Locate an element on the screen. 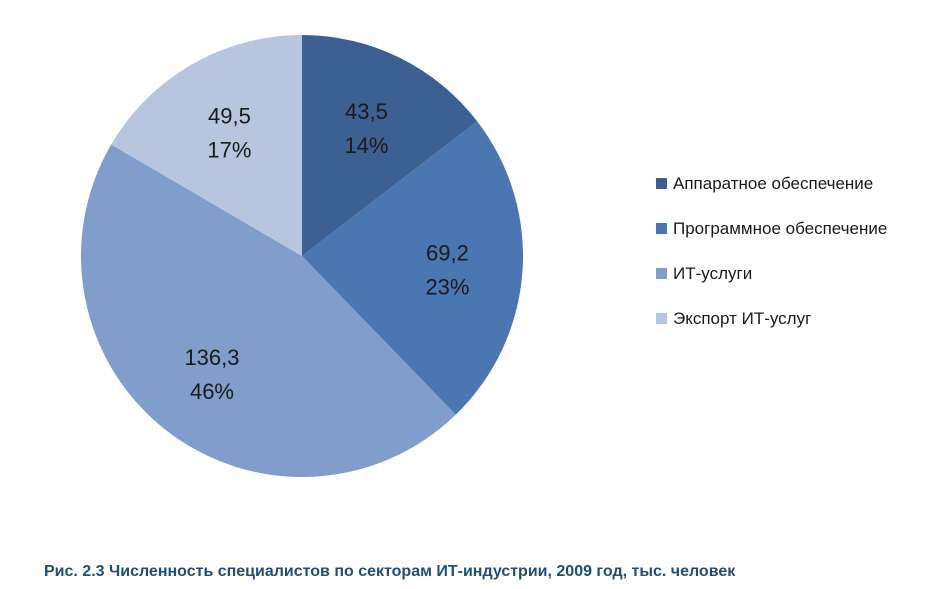 The image size is (944, 589). slice-value-label: 136,3 is located at coordinates (211, 357).